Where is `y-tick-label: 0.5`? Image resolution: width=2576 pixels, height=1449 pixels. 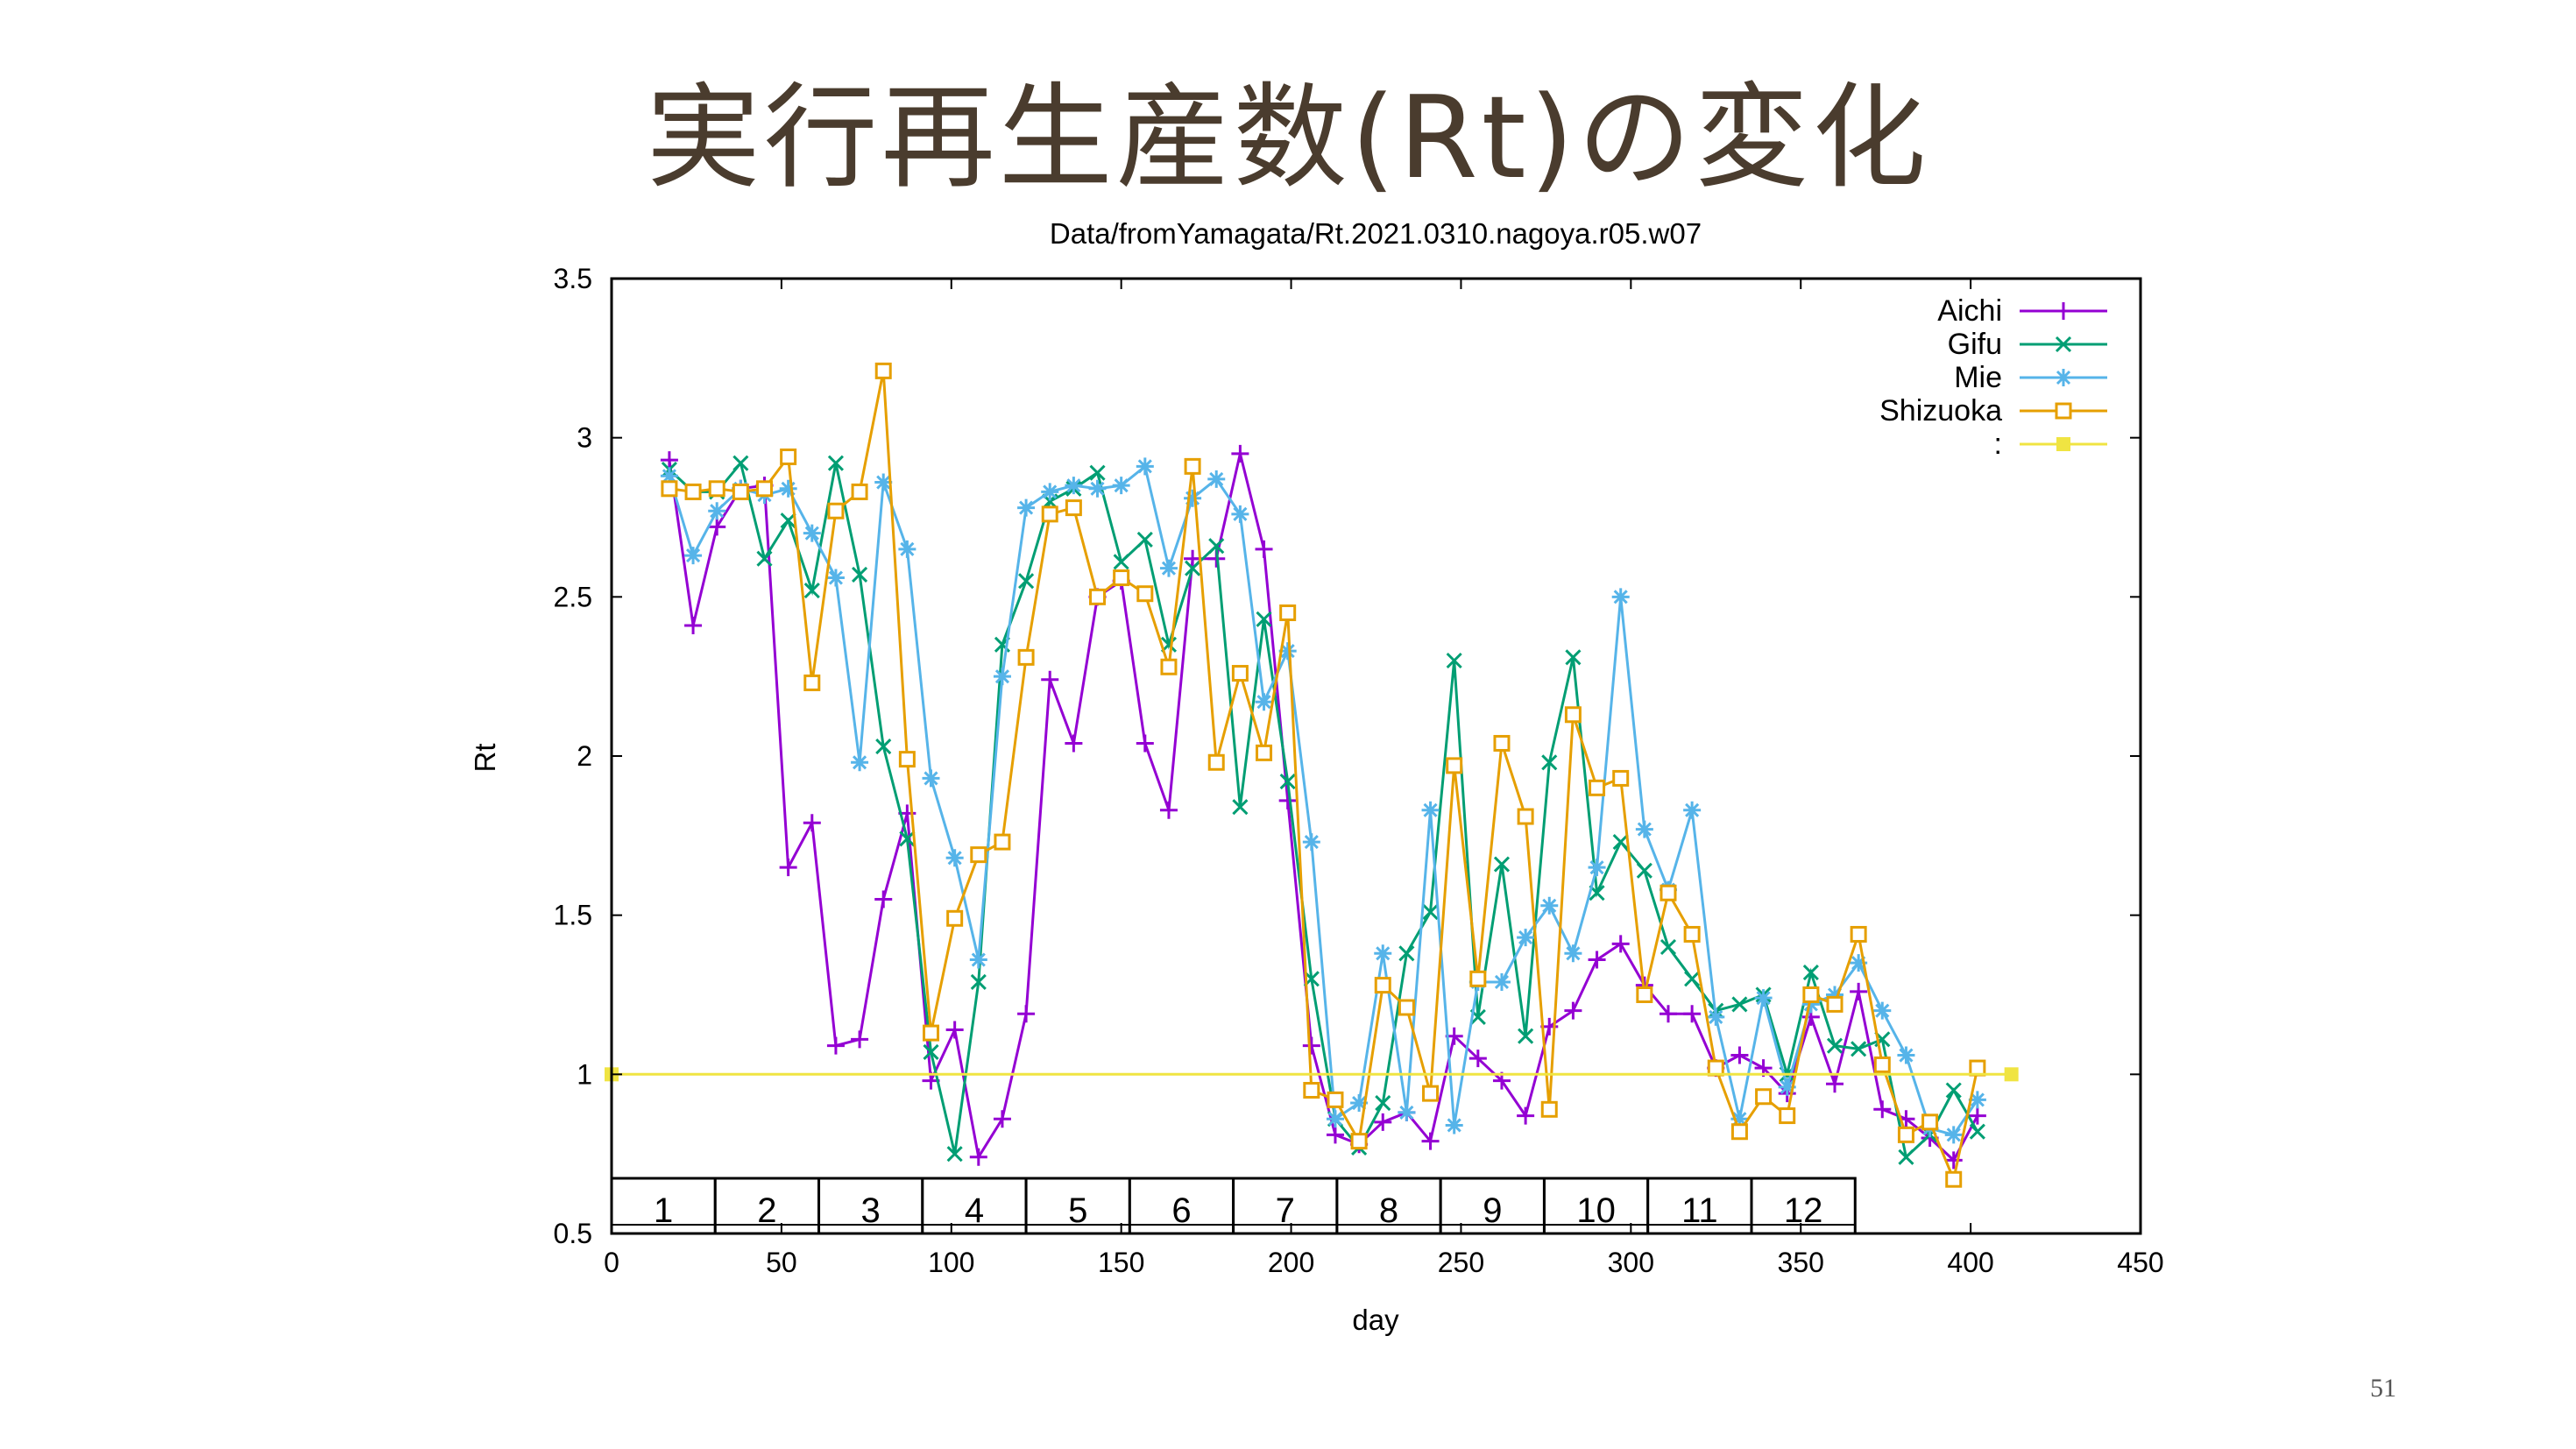
y-tick-label: 0.5 is located at coordinates (573, 1234).